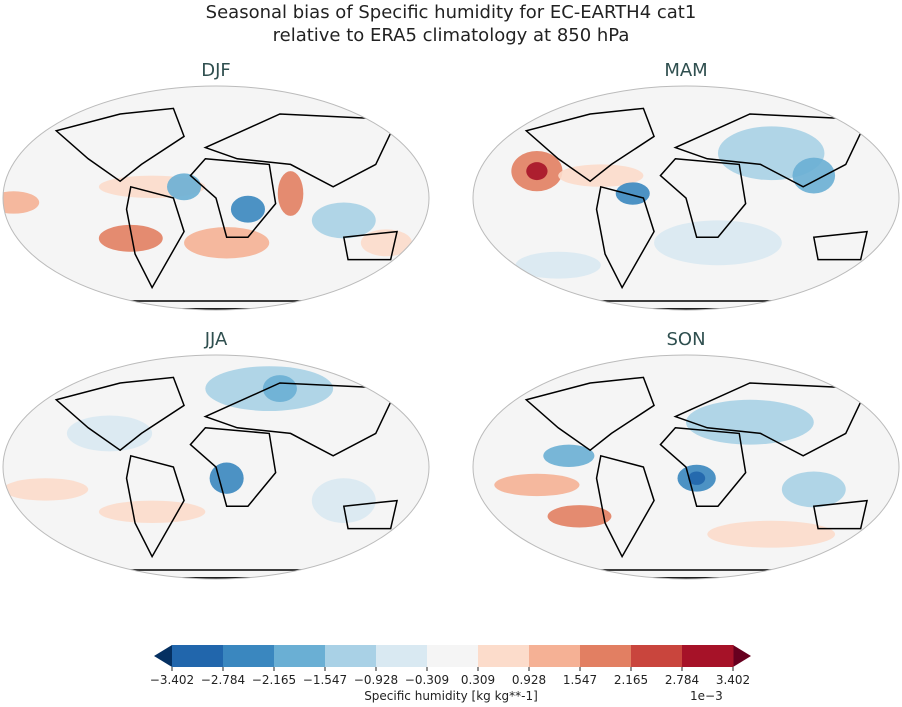  What do you see at coordinates (686, 339) in the screenshot?
I see `panel-title-son: SON` at bounding box center [686, 339].